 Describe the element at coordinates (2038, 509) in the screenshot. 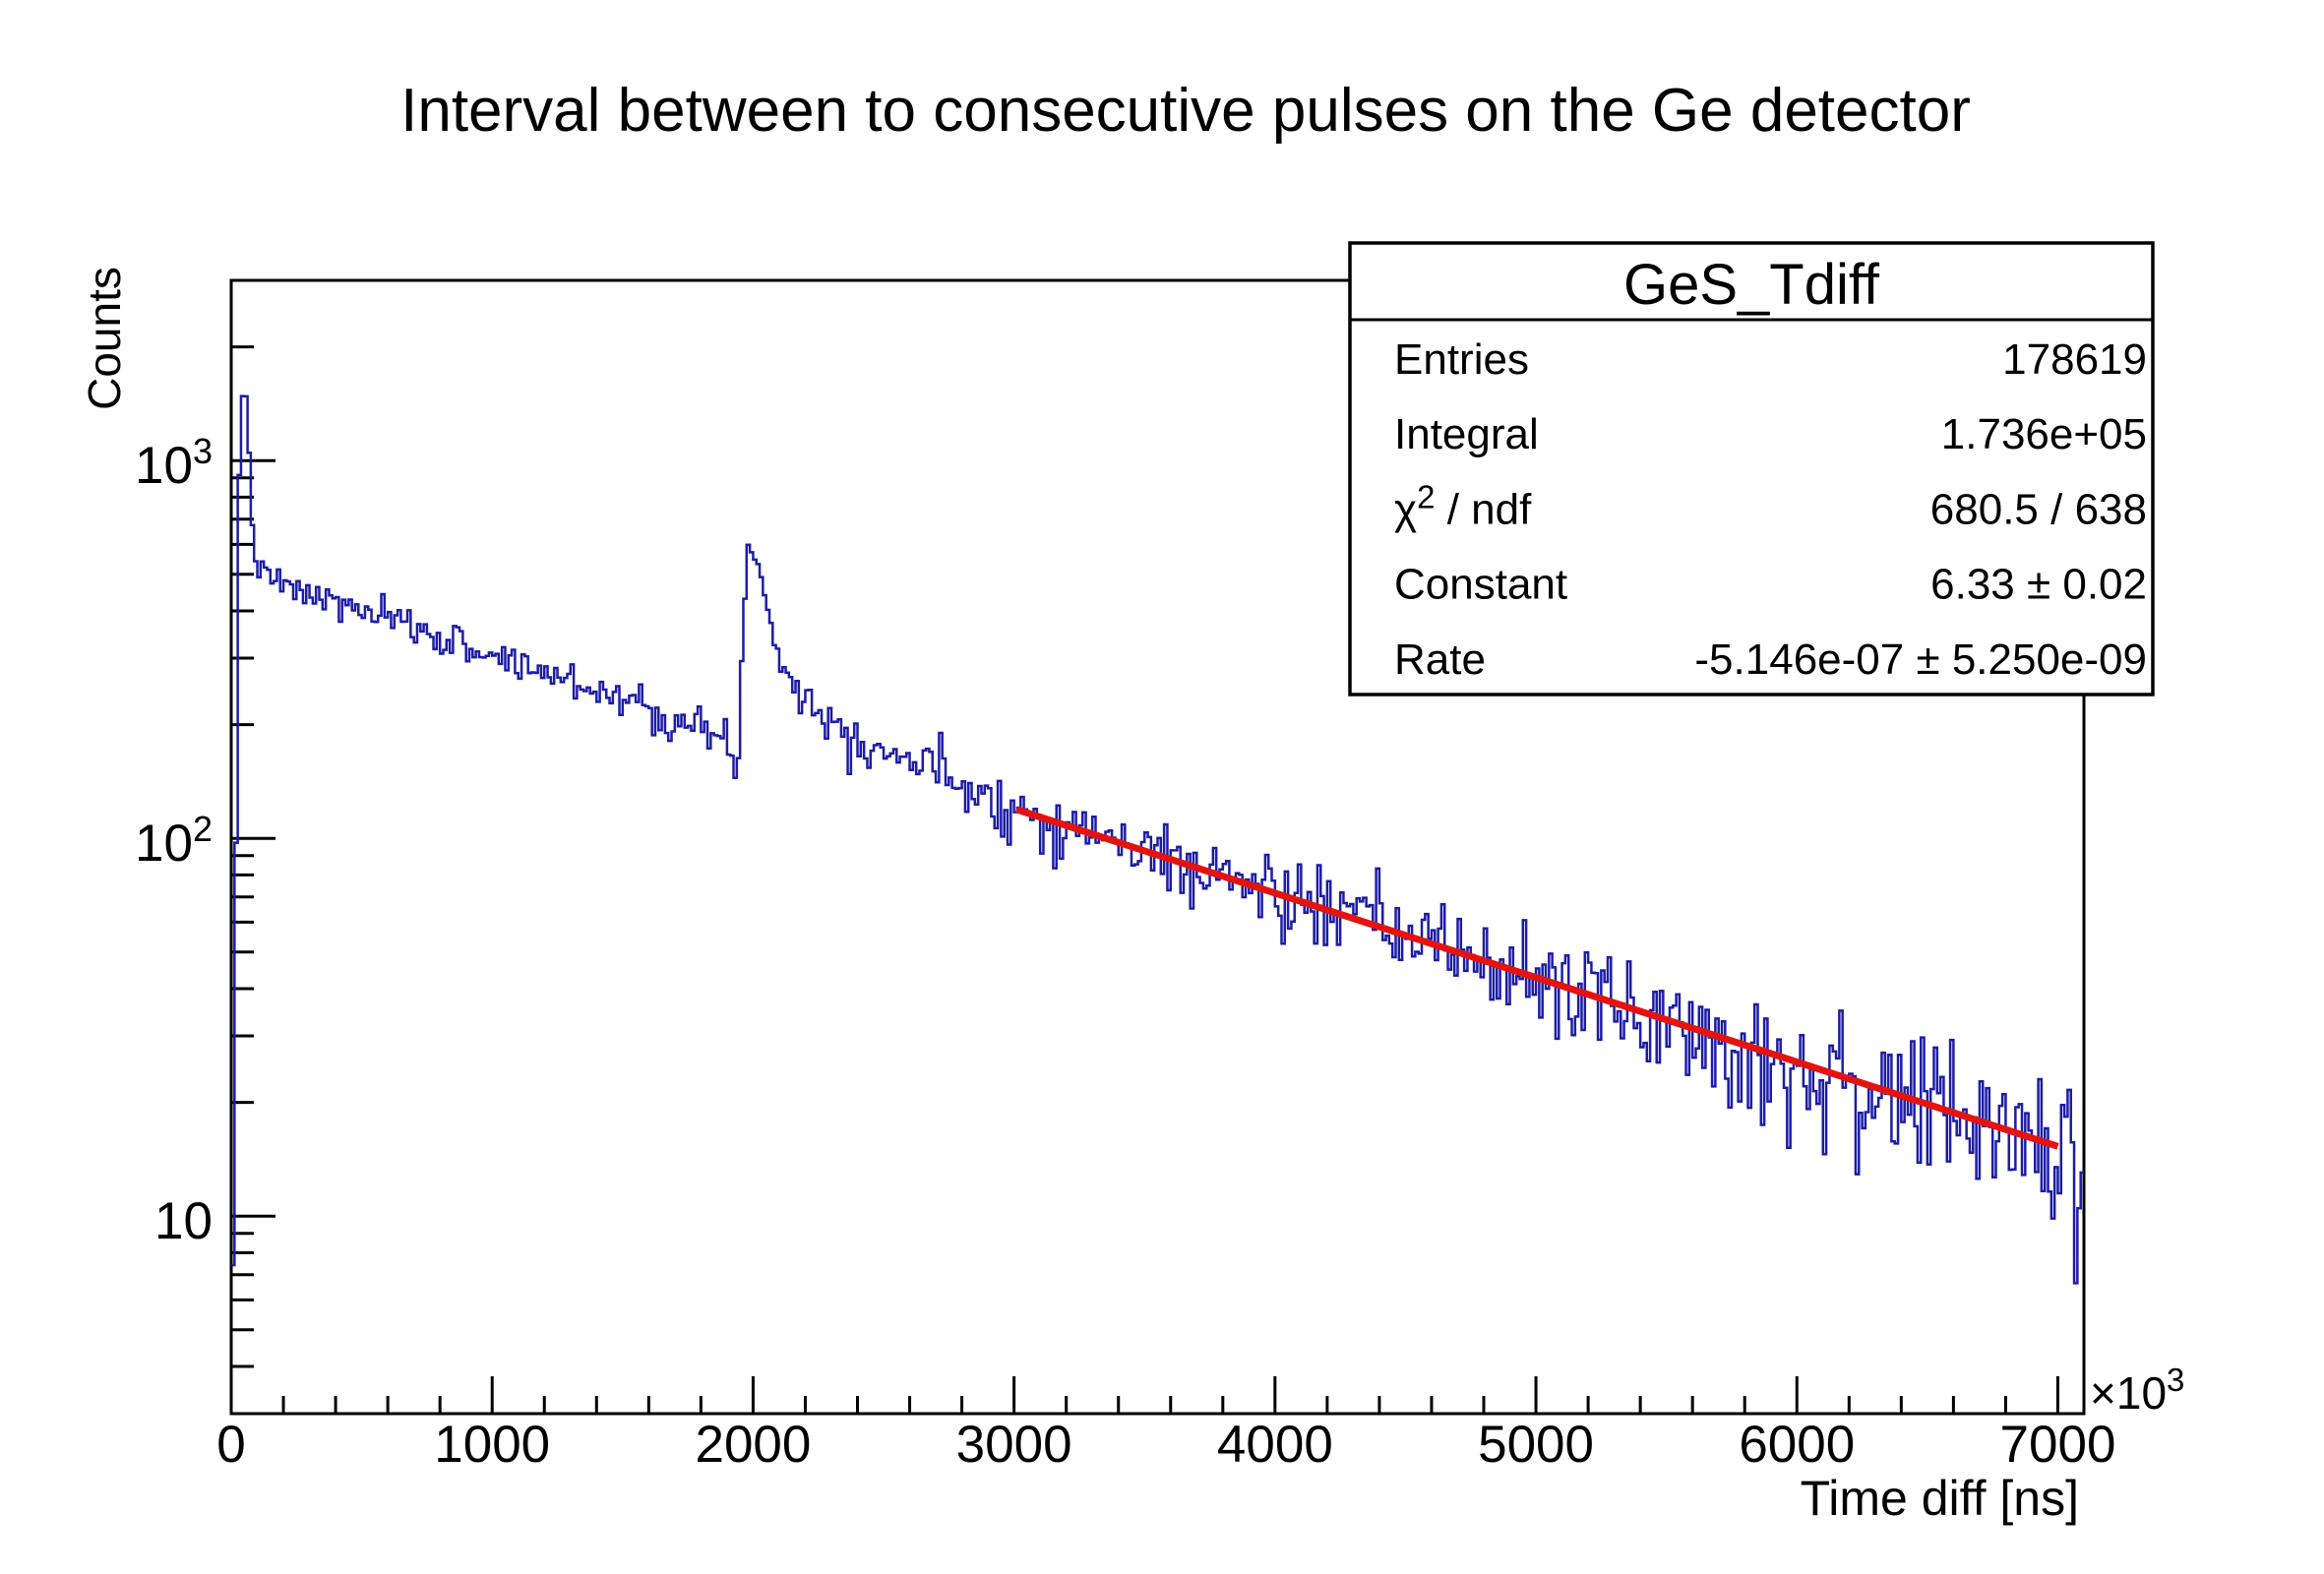

I see `stats-row-value: 680.5 / 638` at that location.